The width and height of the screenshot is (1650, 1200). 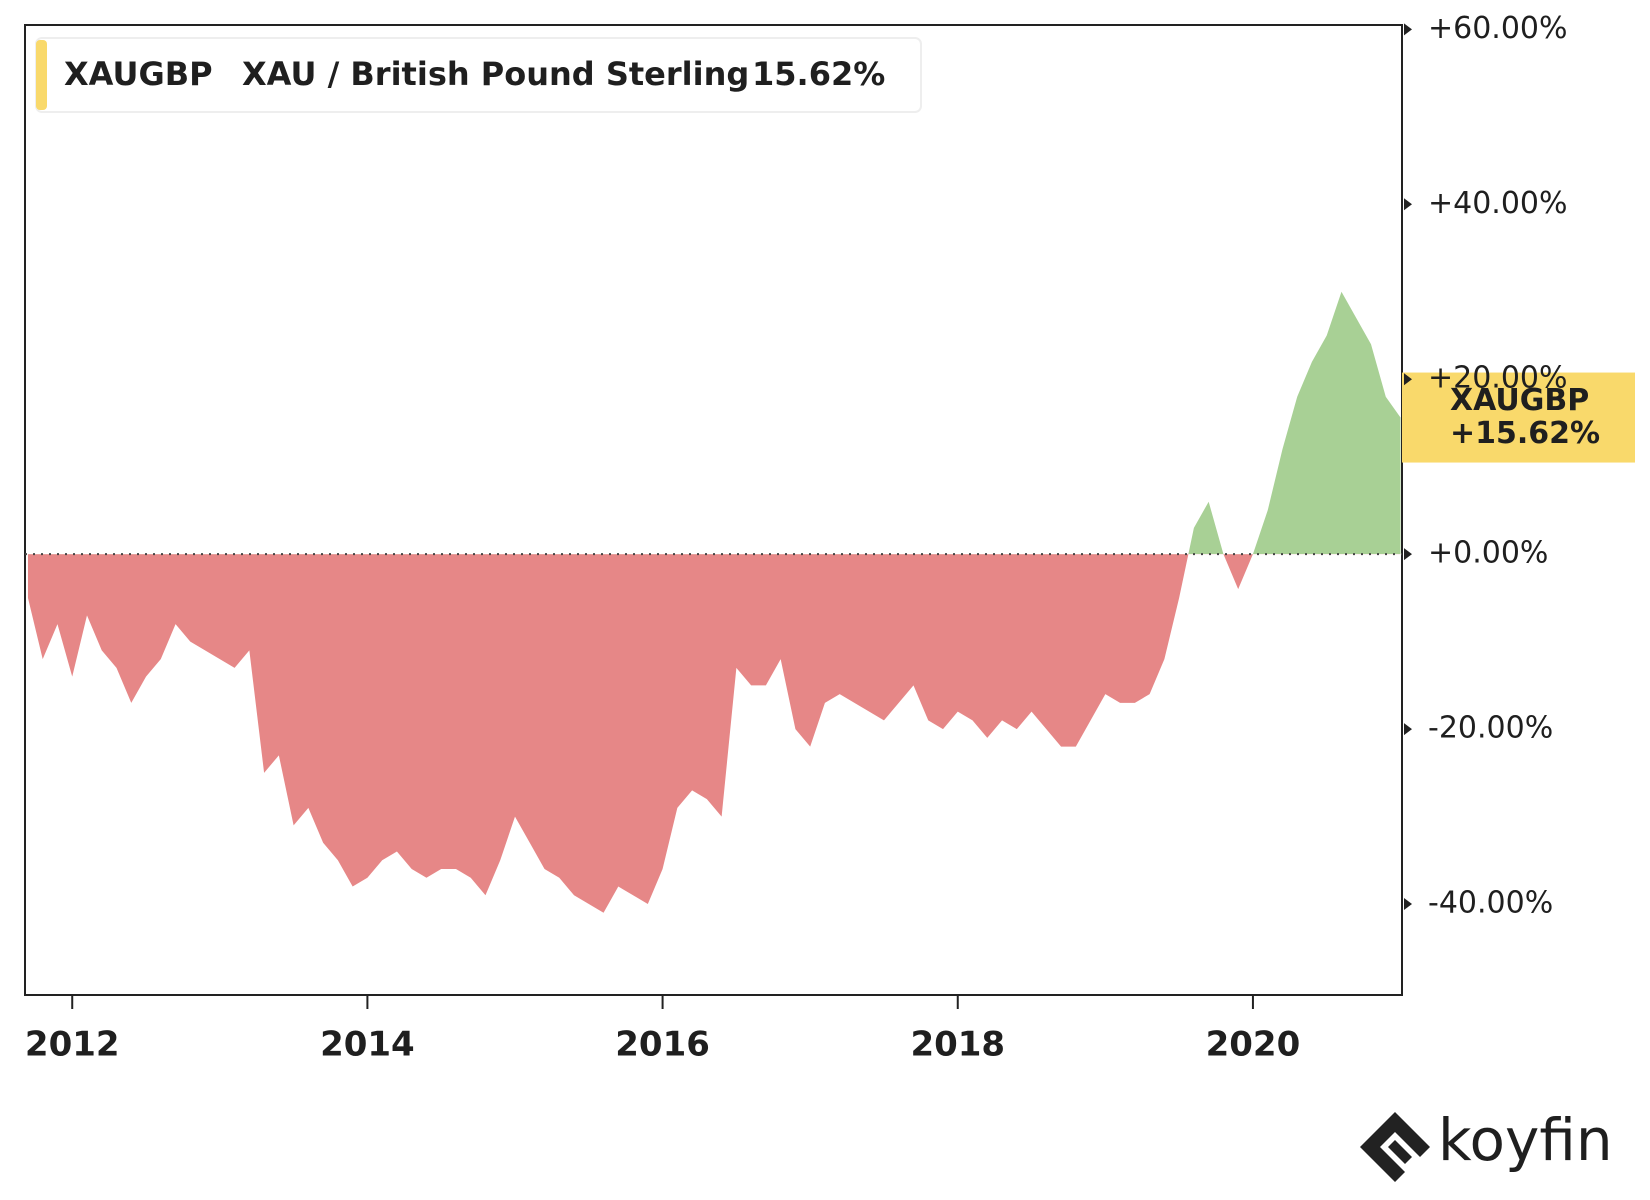 I want to click on legend-swatch, so click(x=41, y=75).